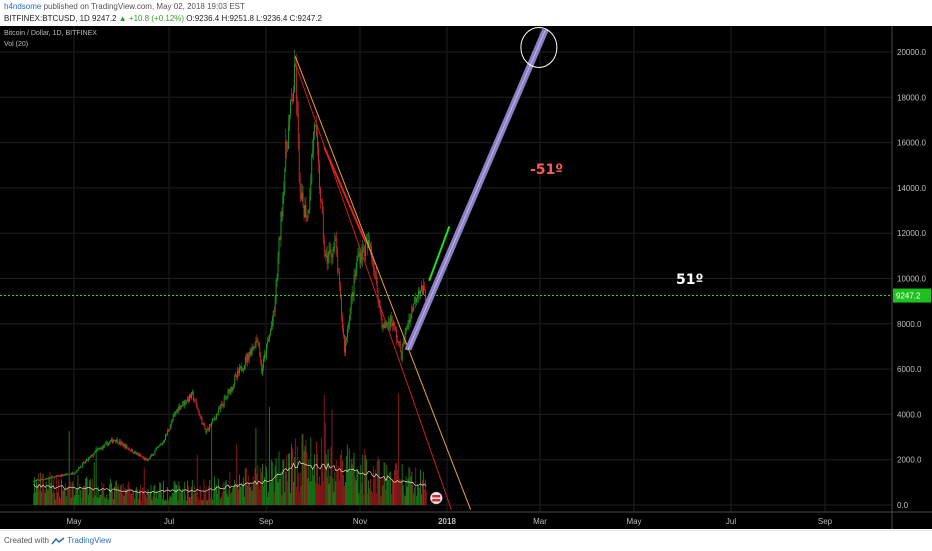 This screenshot has width=932, height=551. I want to click on author-link: h4ndsome, so click(23, 6).